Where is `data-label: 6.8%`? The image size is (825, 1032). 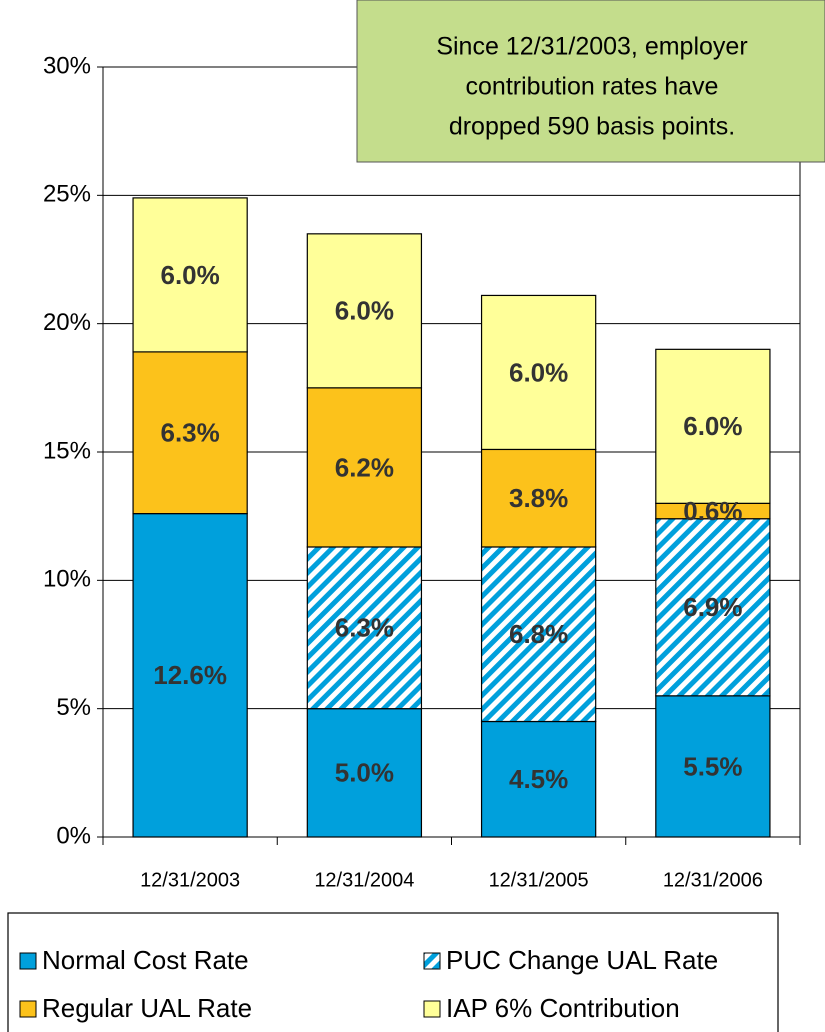
data-label: 6.8% is located at coordinates (538, 634).